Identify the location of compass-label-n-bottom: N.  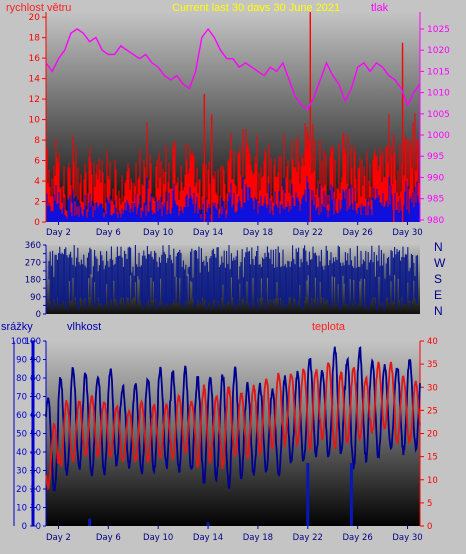
(438, 311).